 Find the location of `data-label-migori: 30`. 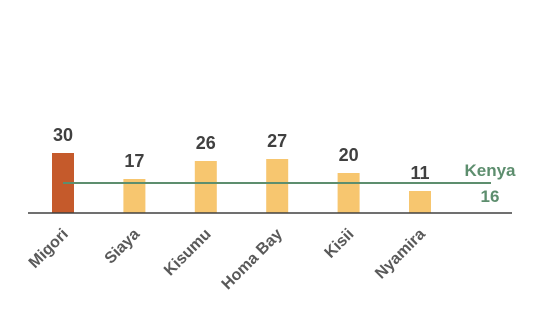

data-label-migori: 30 is located at coordinates (63, 135).